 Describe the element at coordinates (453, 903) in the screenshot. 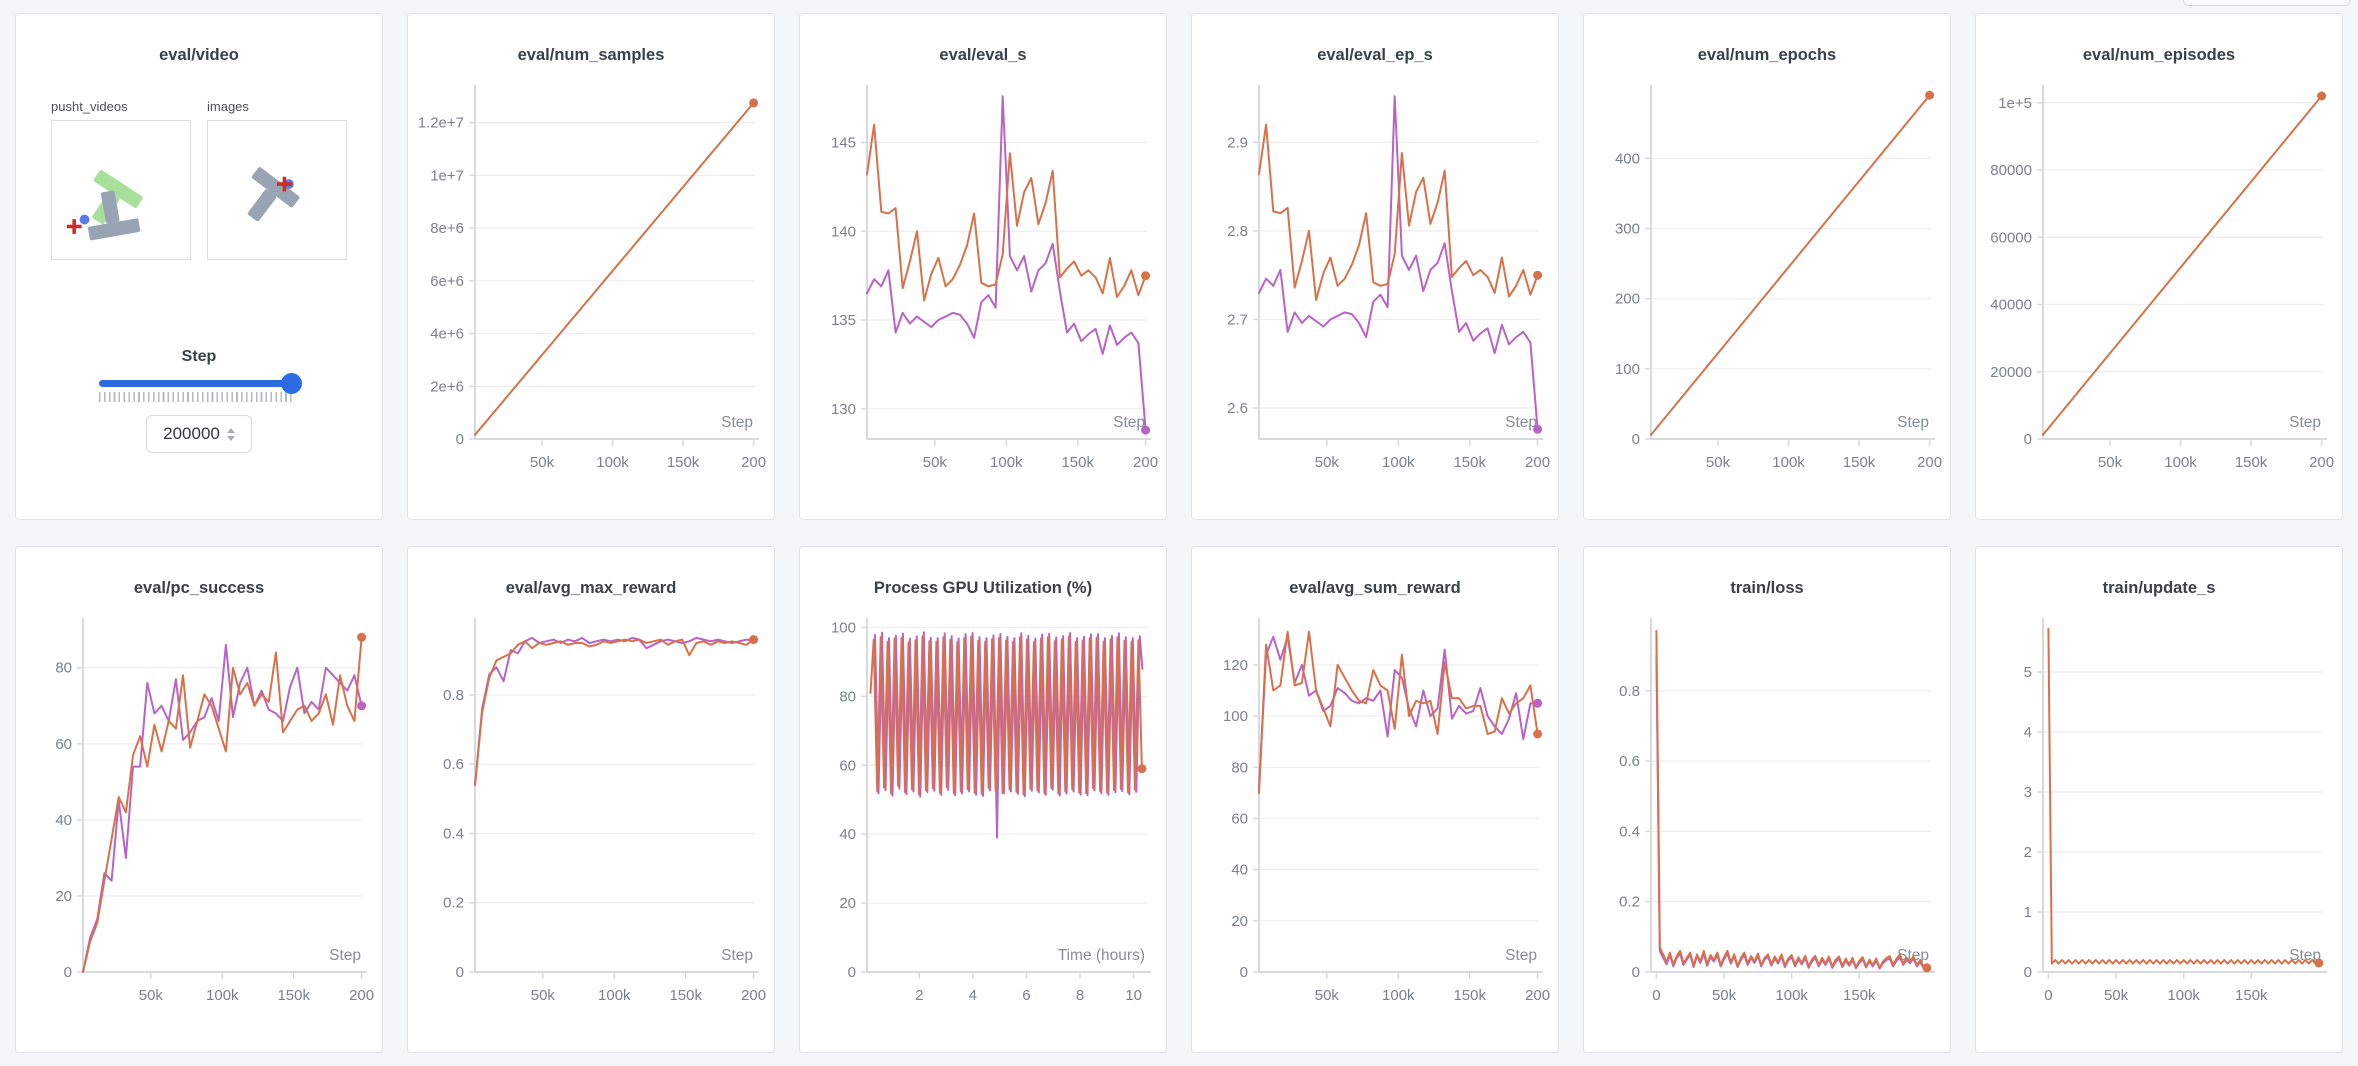

I see `svg-text: 0.2` at that location.